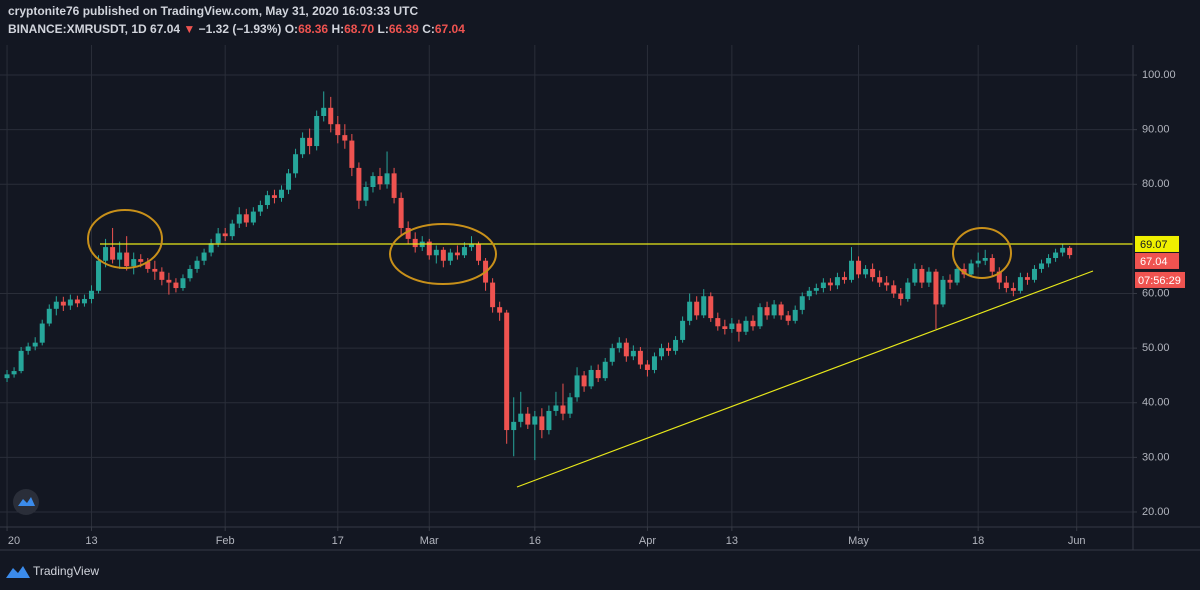  Describe the element at coordinates (1156, 403) in the screenshot. I see `y-tick-label: 40.00` at that location.